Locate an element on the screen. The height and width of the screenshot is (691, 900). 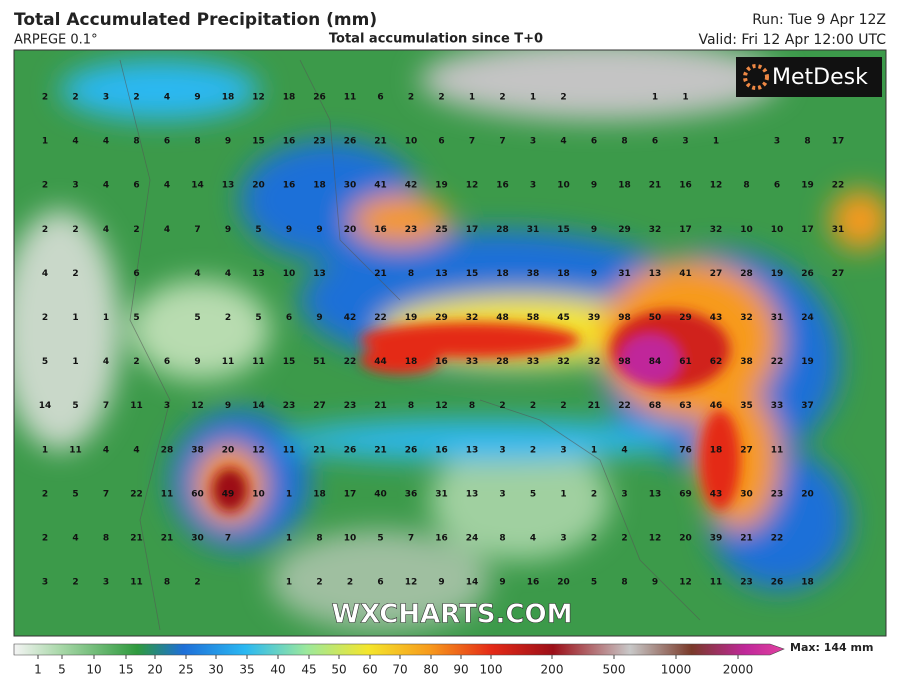
precip-value: 38 is located at coordinates (197, 450).